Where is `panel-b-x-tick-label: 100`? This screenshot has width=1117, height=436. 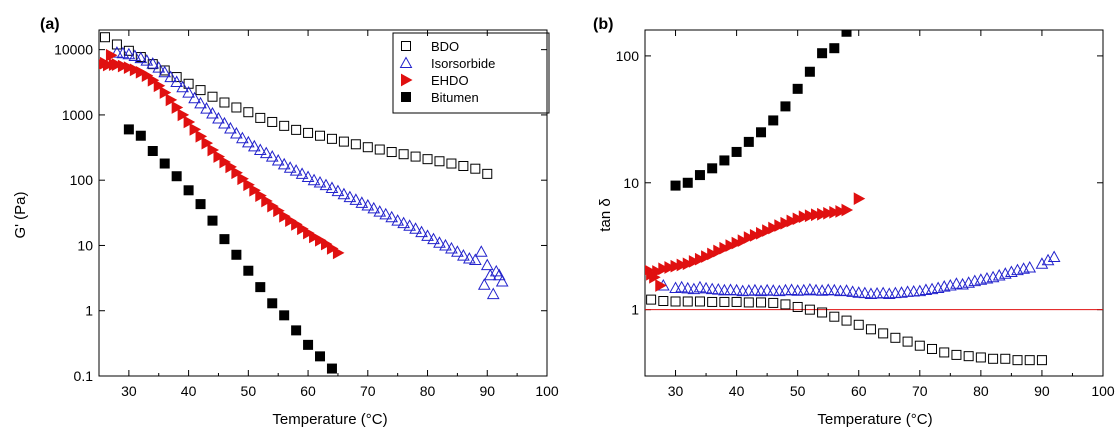
panel-b-x-tick-label: 100 is located at coordinates (1103, 391).